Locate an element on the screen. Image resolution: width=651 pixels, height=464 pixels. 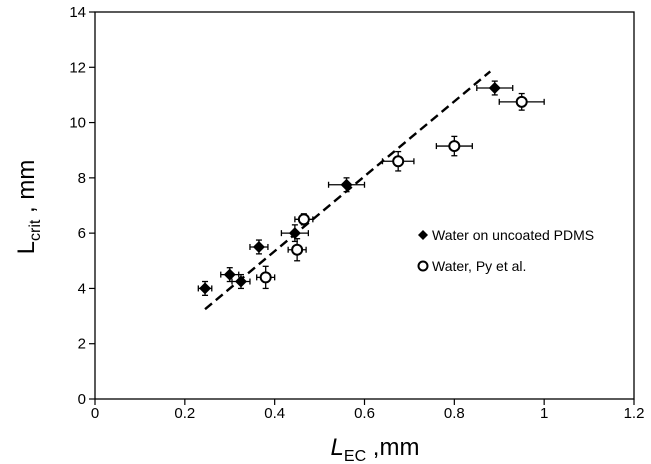
y-axis-title-sub: crit is located at coordinates (35, 230).